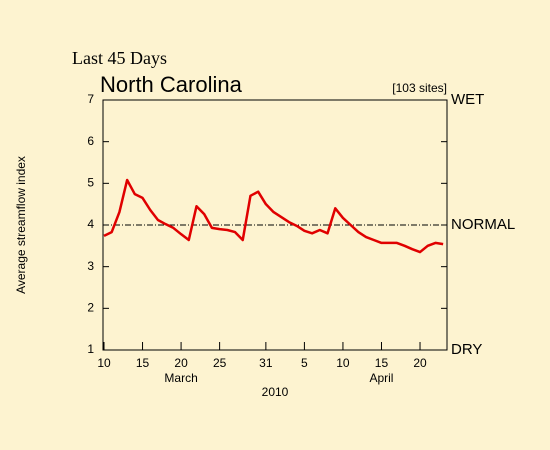  What do you see at coordinates (21, 225) in the screenshot?
I see `y-axis-label: Average streamflow index` at bounding box center [21, 225].